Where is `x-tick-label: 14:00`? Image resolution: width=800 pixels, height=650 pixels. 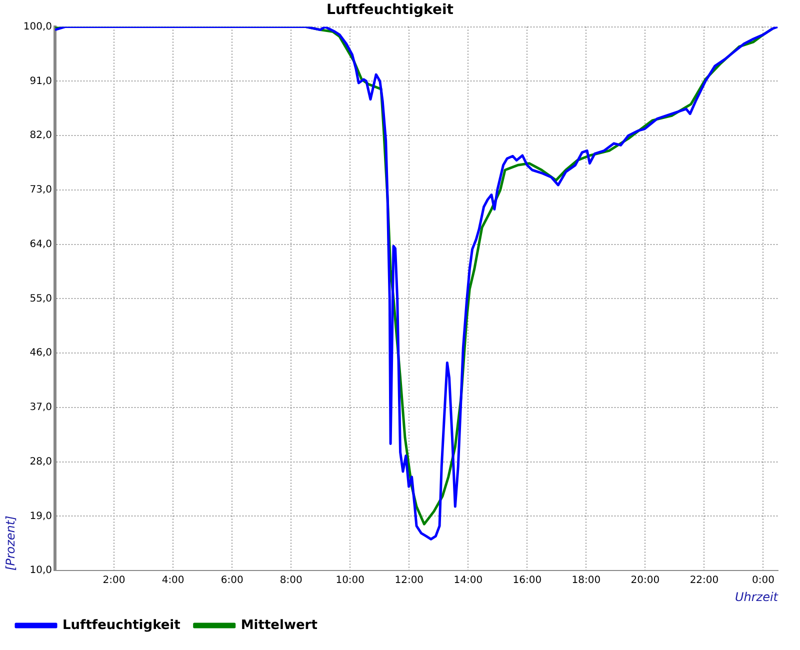
x-tick-label: 14:00 is located at coordinates (468, 580).